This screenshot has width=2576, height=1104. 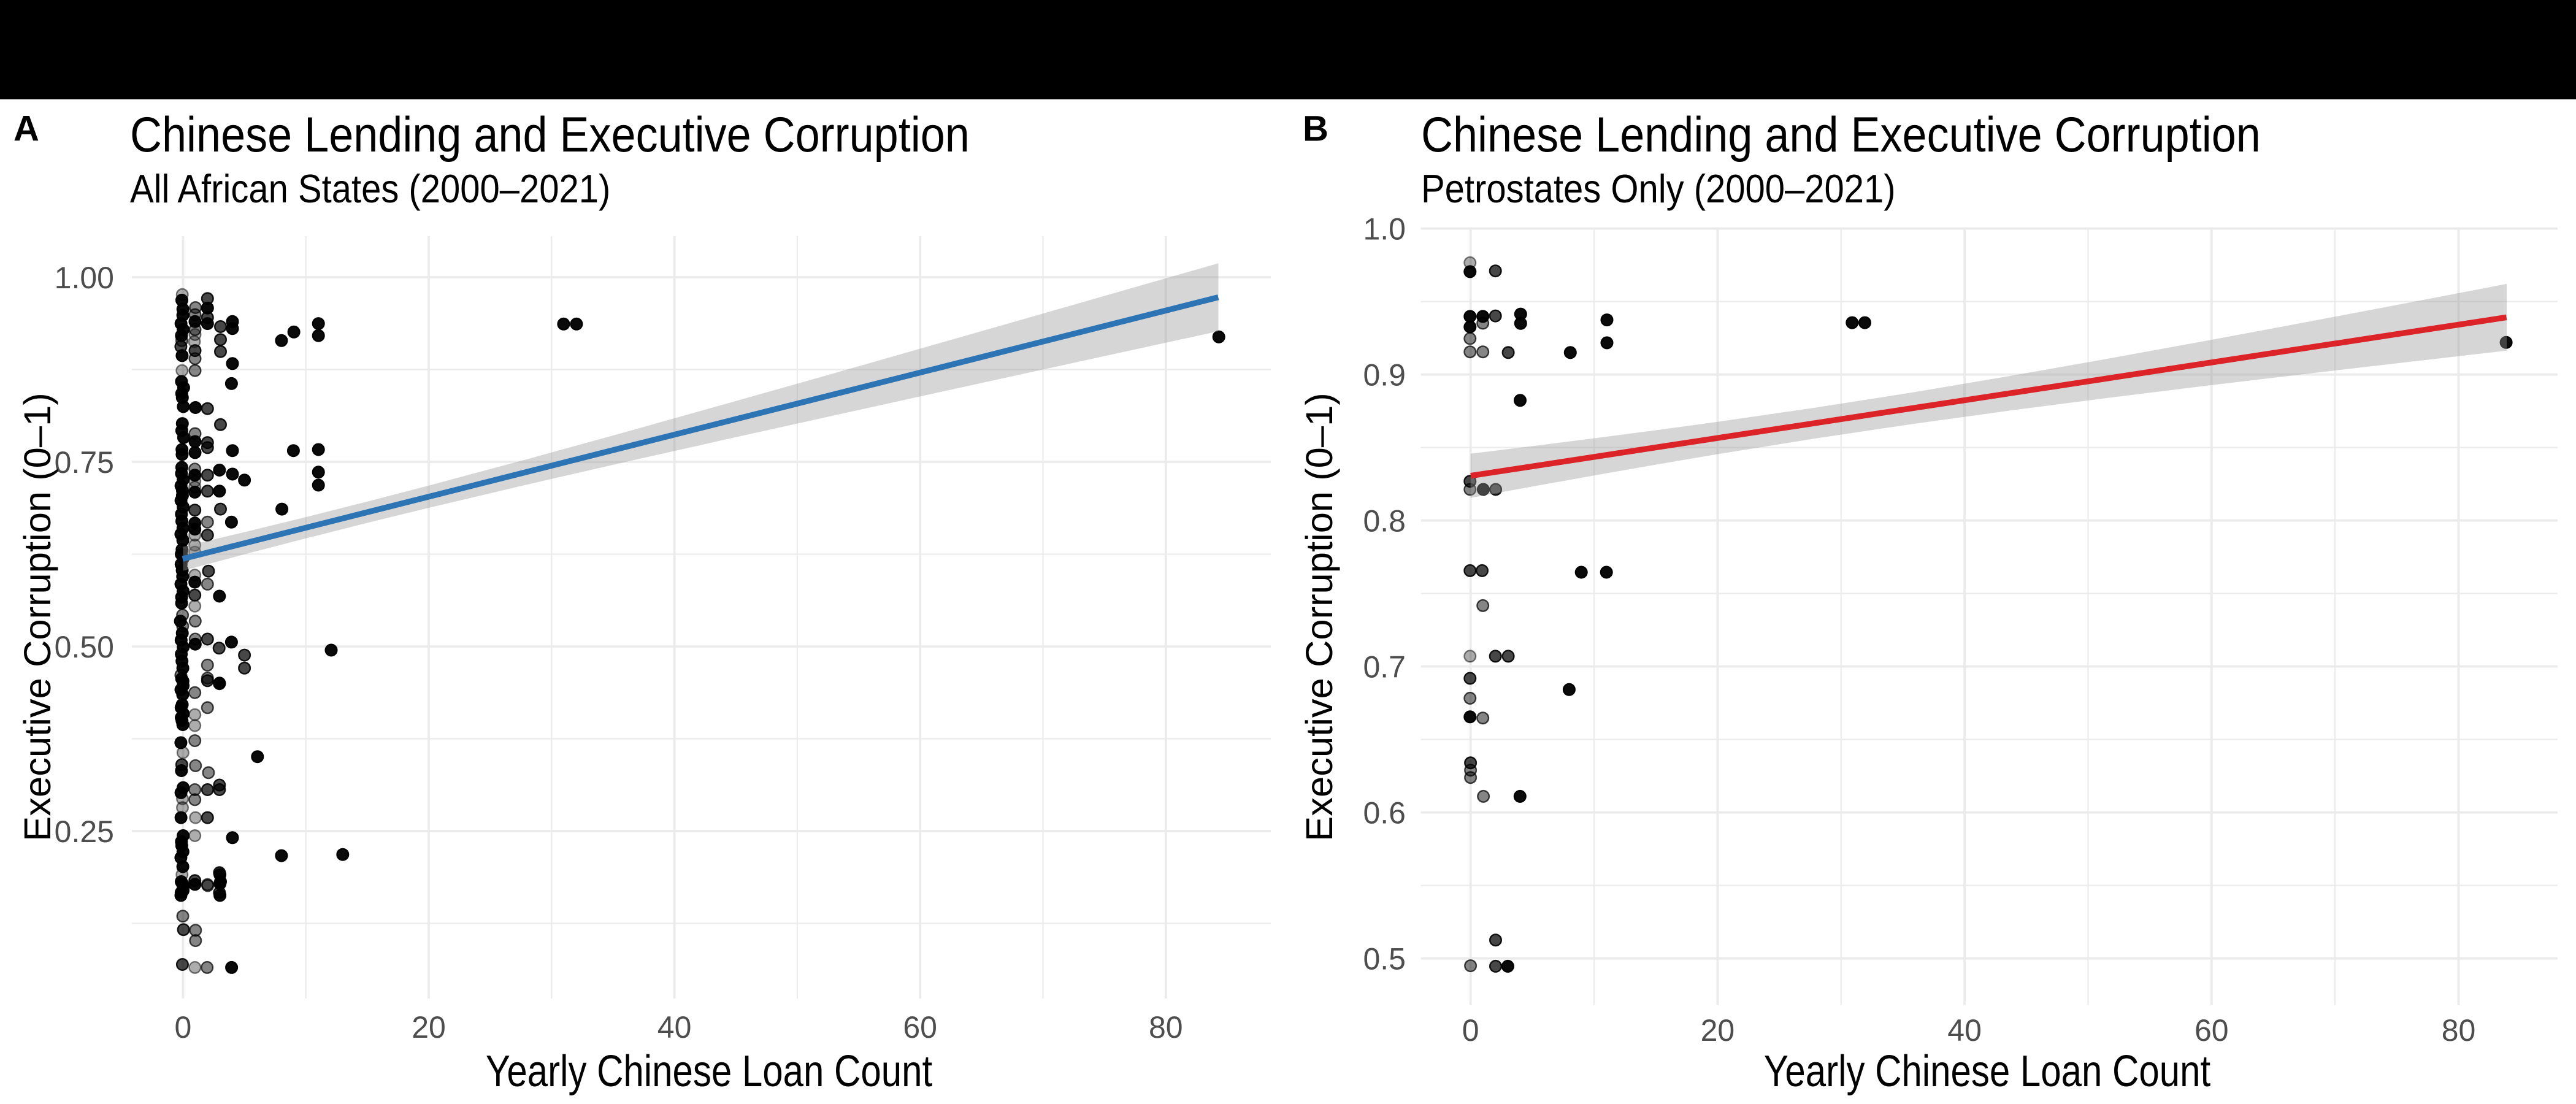 I want to click on svg-text: 0.6, so click(x=1384, y=813).